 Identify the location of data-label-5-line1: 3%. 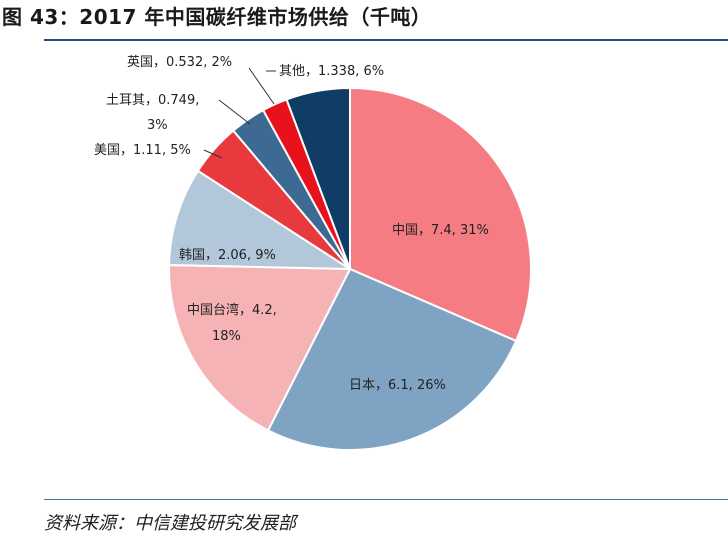
(157, 125).